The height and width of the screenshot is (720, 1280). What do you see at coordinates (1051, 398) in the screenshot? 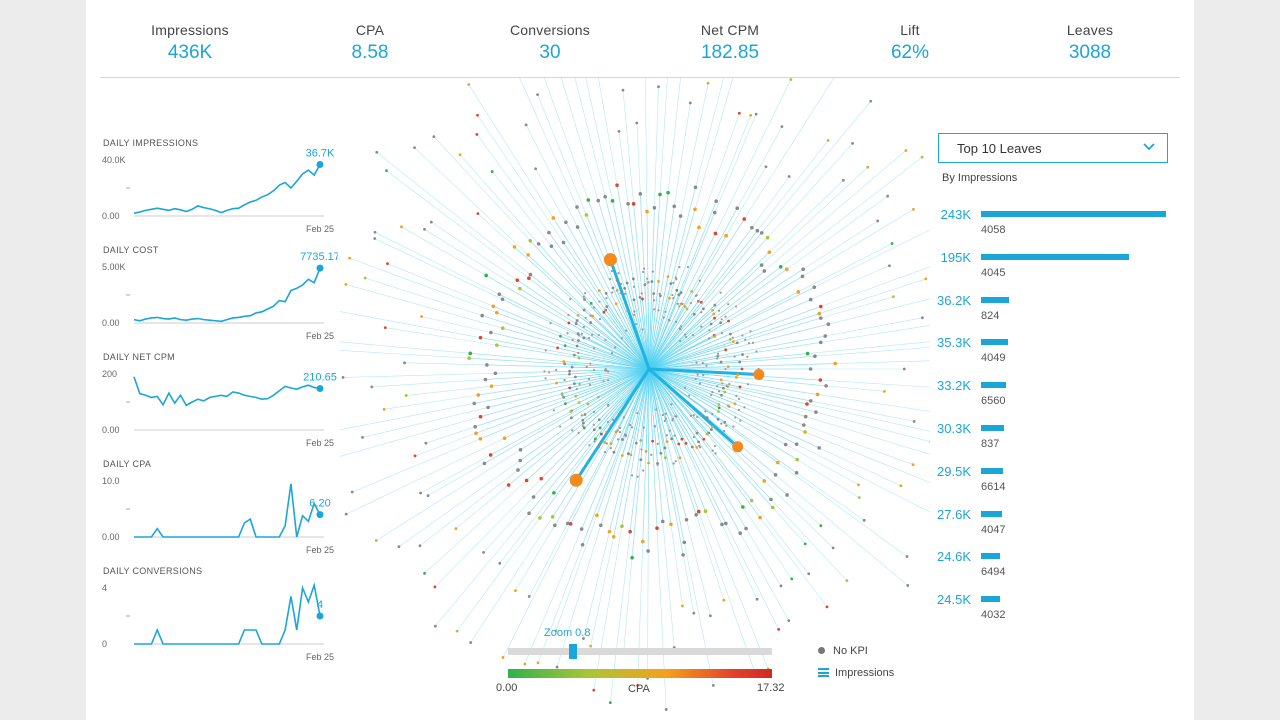
I see `top-leaf-row: 33.2K 6560` at bounding box center [1051, 398].